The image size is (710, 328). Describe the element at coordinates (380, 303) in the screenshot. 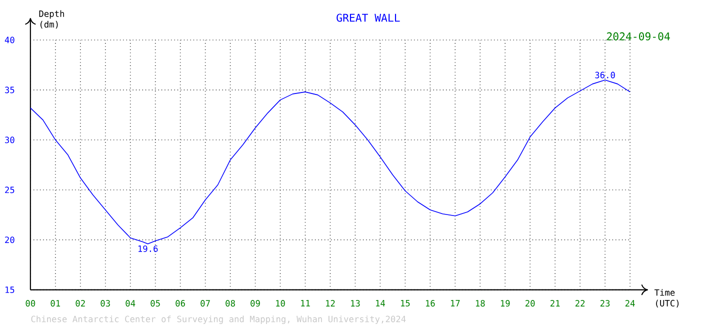

I see `x-tick-label: 14` at that location.